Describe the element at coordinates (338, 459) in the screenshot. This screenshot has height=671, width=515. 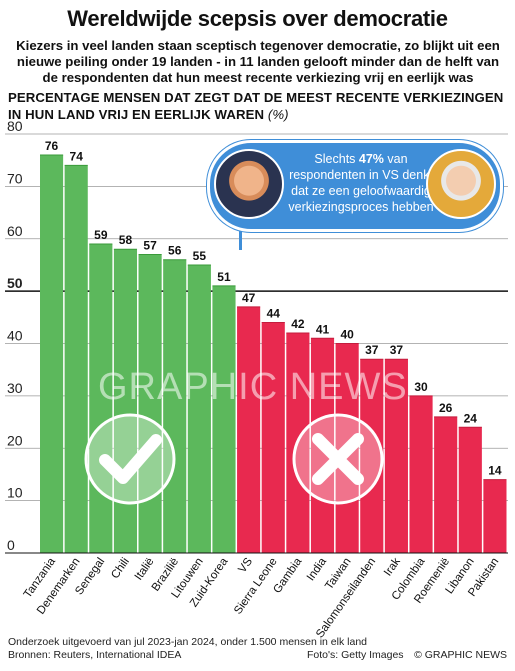
I see `cross-icon` at that location.